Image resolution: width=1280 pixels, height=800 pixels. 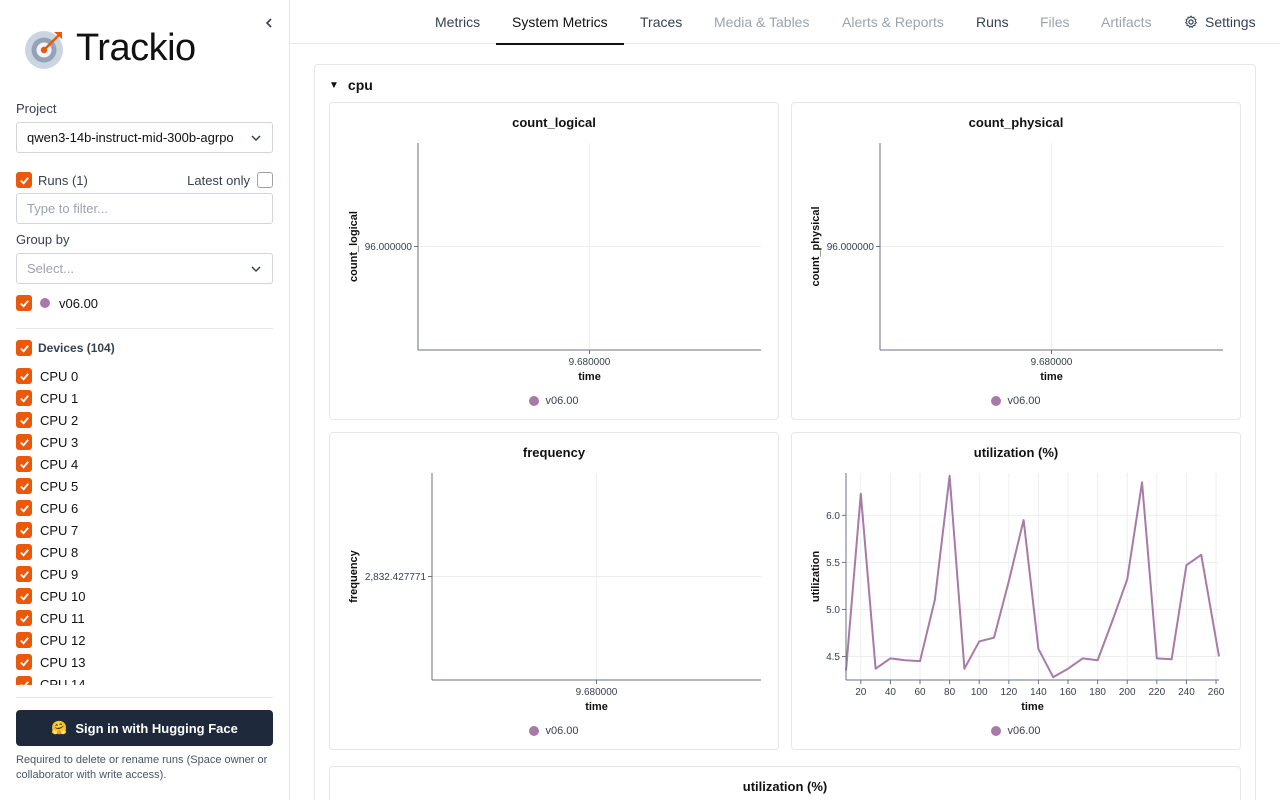 I want to click on device-item: CPU 5, so click(x=144, y=486).